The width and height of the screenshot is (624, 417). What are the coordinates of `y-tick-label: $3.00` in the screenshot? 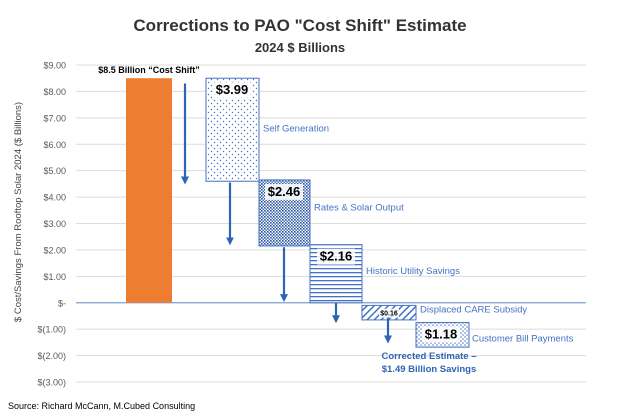 It's located at (54, 224).